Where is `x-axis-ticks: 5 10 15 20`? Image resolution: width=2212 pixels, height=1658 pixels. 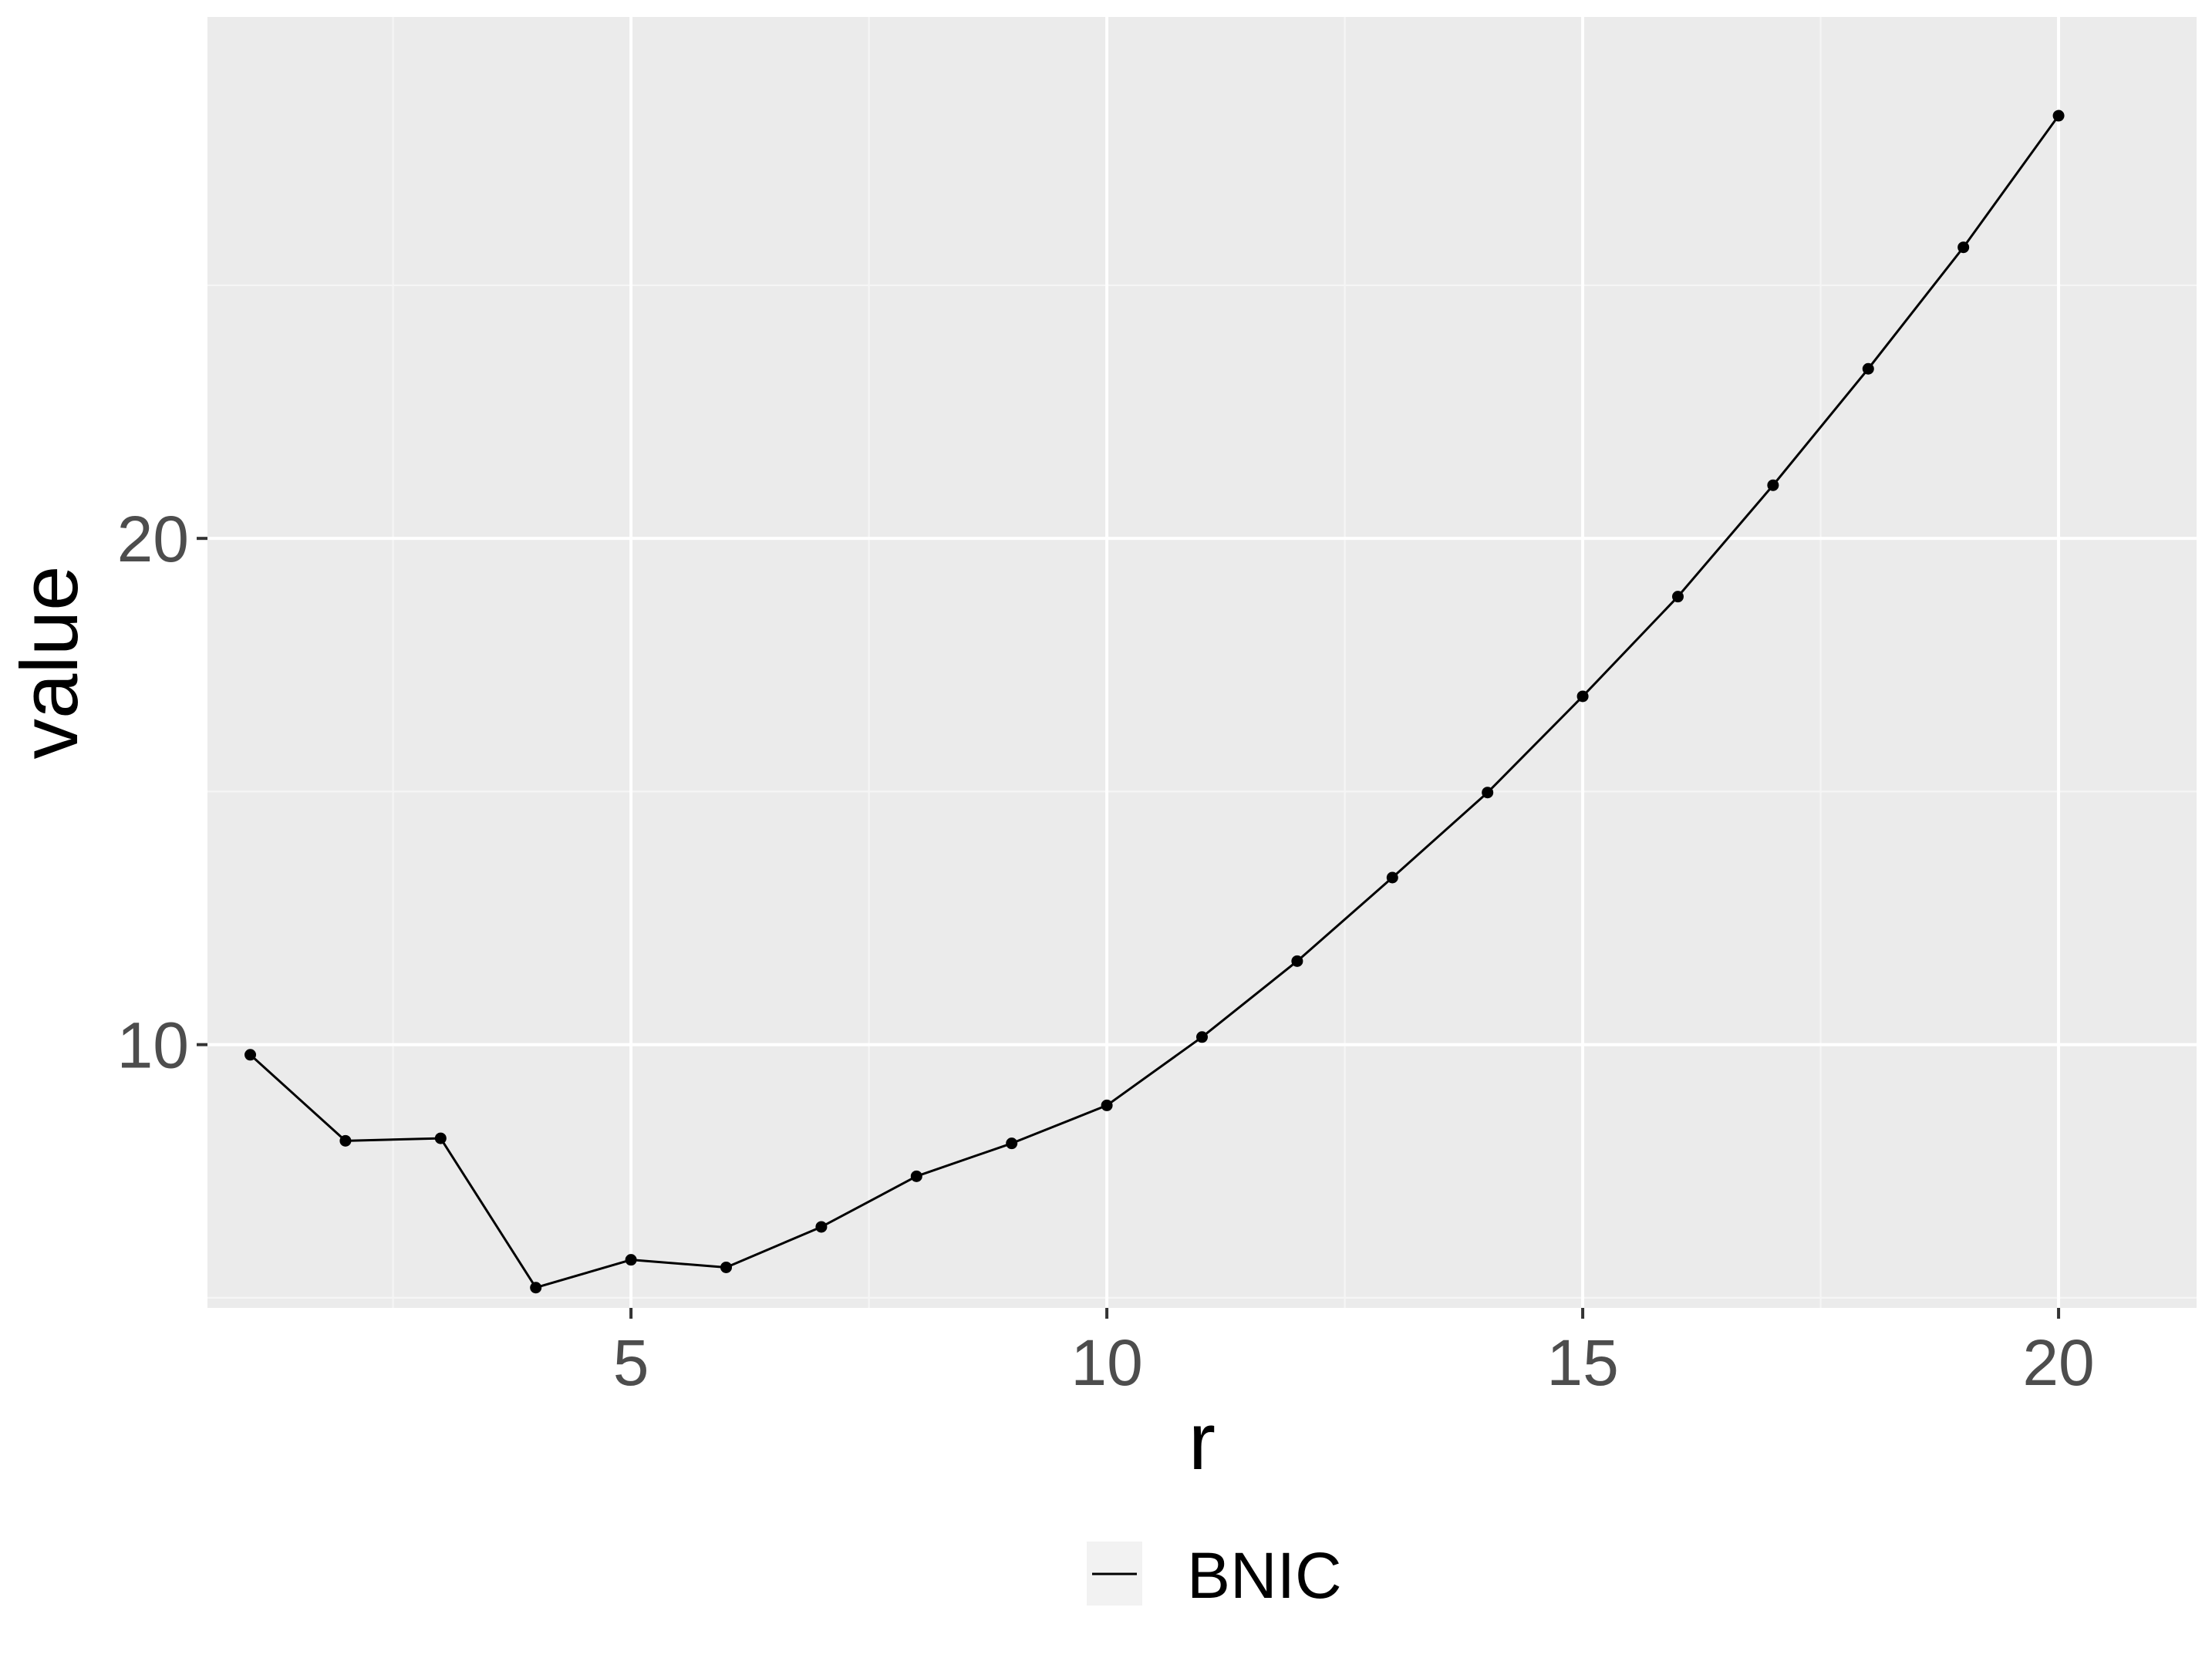
x-axis-ticks: 5 10 15 20 is located at coordinates (1354, 1353).